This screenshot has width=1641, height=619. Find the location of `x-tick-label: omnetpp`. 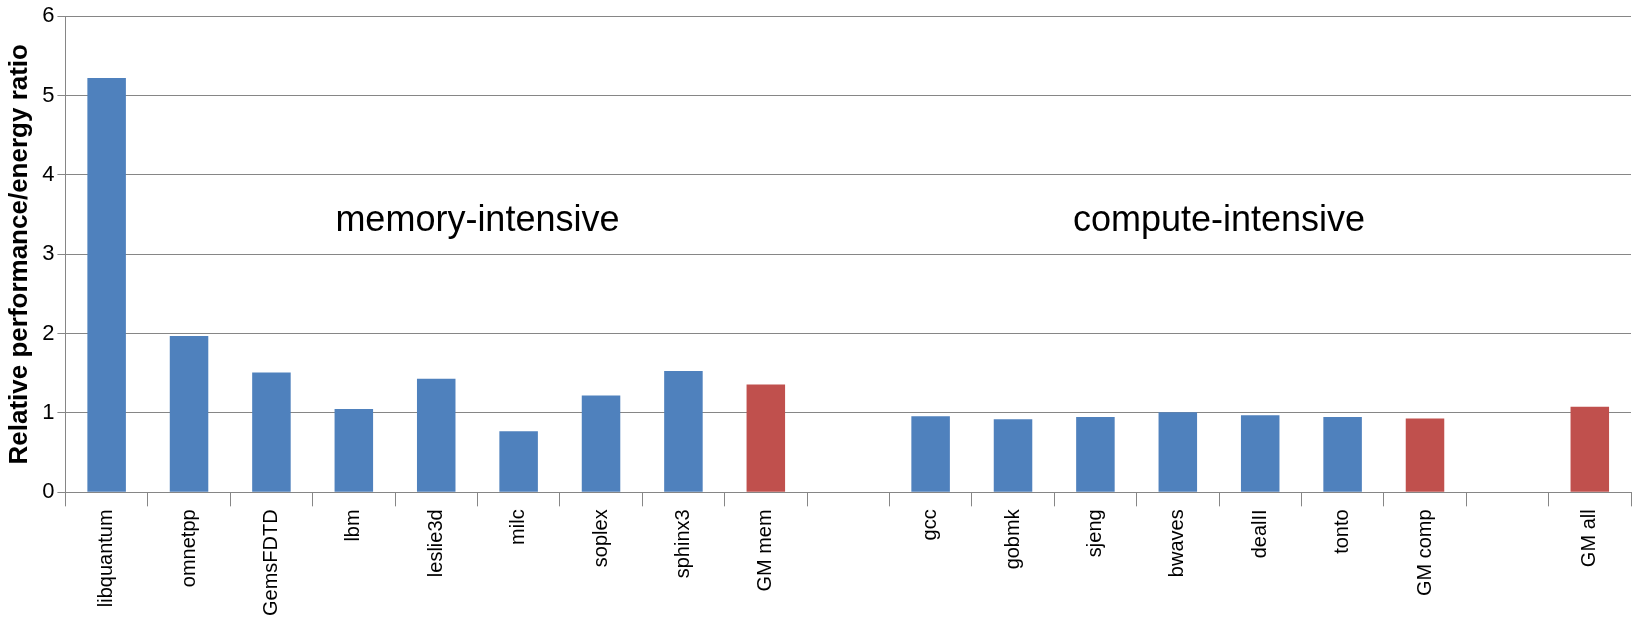

x-tick-label: omnetpp is located at coordinates (187, 548).